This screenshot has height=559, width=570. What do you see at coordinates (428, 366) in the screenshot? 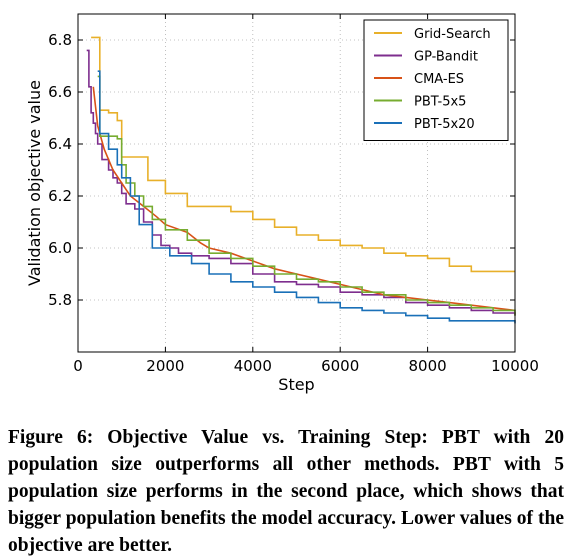
I see `x-tick-label: 8000` at bounding box center [428, 366].